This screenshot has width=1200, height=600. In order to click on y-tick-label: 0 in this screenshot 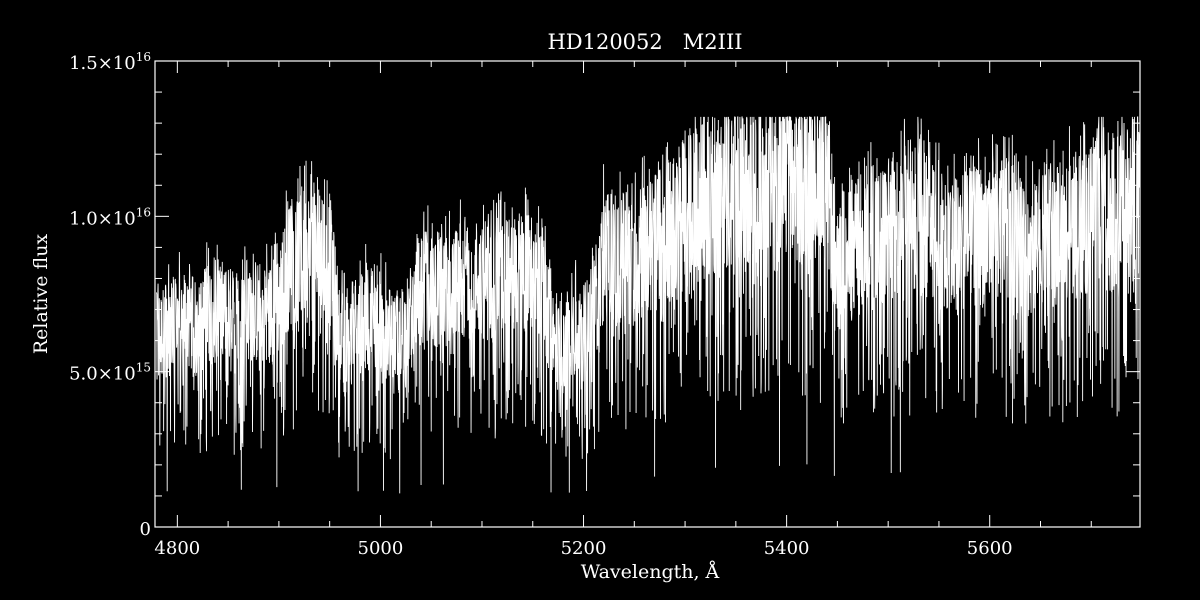, I will do `click(145, 529)`.